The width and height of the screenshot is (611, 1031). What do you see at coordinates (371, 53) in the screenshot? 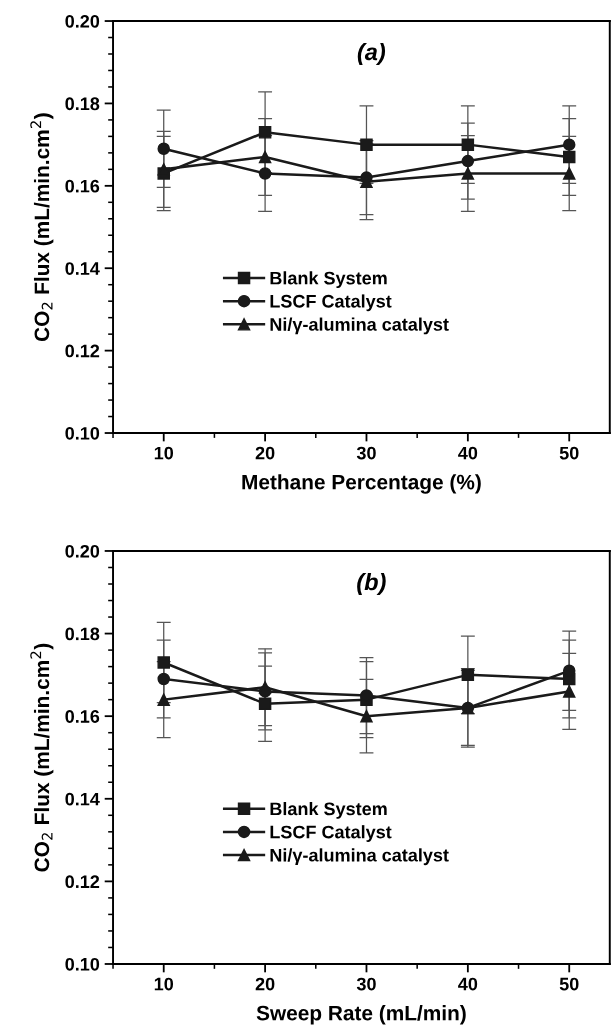
I see `text: (a)` at bounding box center [371, 53].